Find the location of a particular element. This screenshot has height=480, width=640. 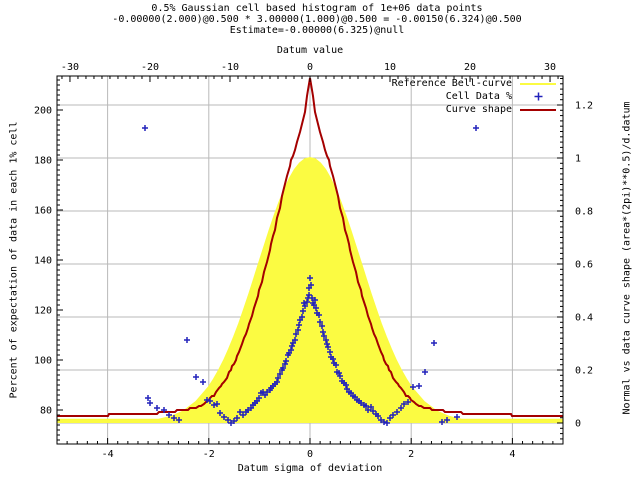

legend-label-curve-shape: Curve shape is located at coordinates (478, 109).